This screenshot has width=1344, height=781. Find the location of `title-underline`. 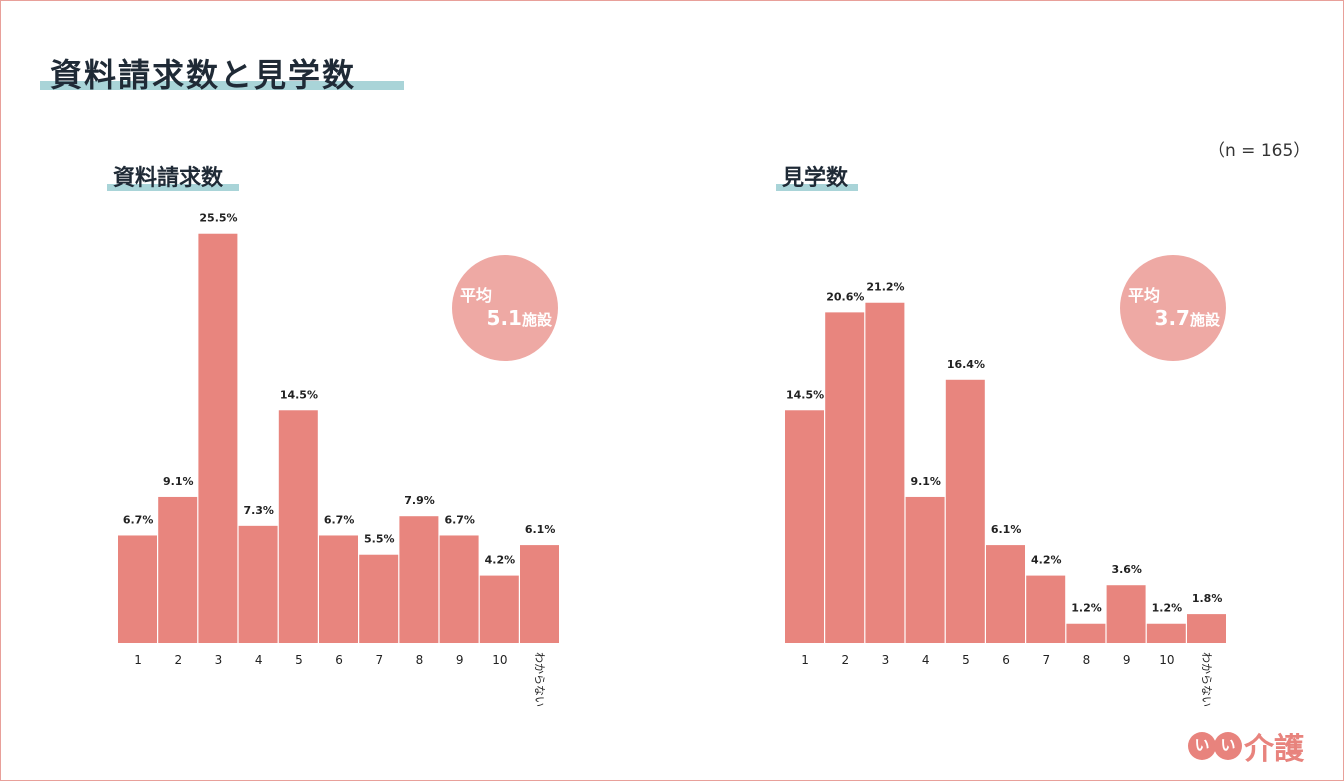

title-underline is located at coordinates (222, 85).